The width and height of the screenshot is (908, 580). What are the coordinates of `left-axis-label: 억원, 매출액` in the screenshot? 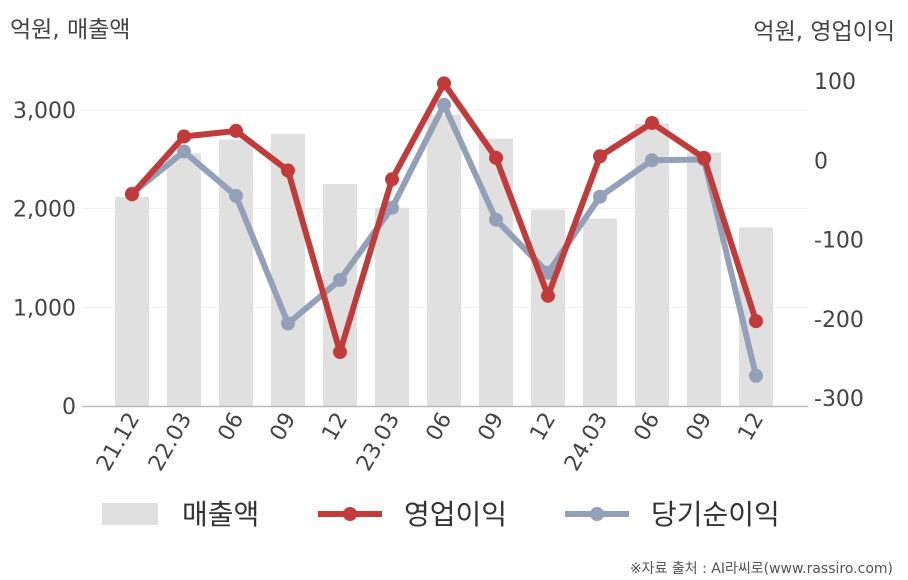 It's located at (70, 30).